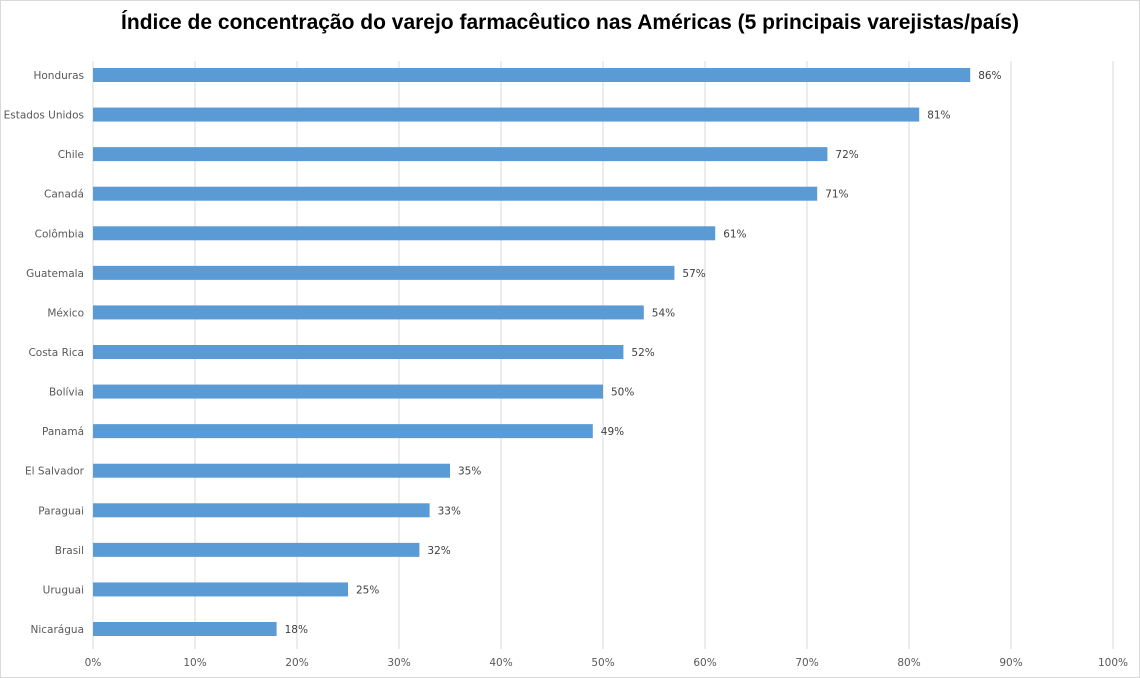 The height and width of the screenshot is (678, 1140). I want to click on x-tick-label: 30%, so click(398, 663).